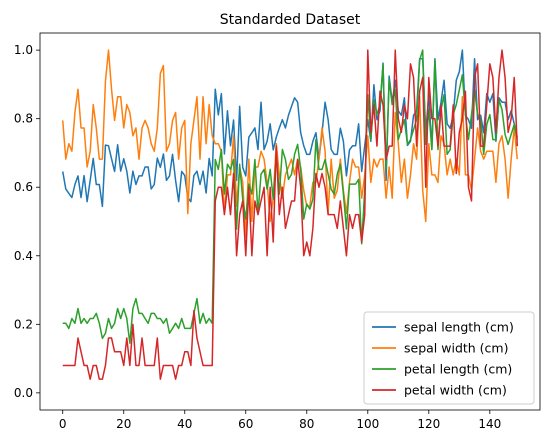 This screenshot has width=547, height=435. Describe the element at coordinates (459, 327) in the screenshot. I see `legend-label: sepal length (cm)` at that location.